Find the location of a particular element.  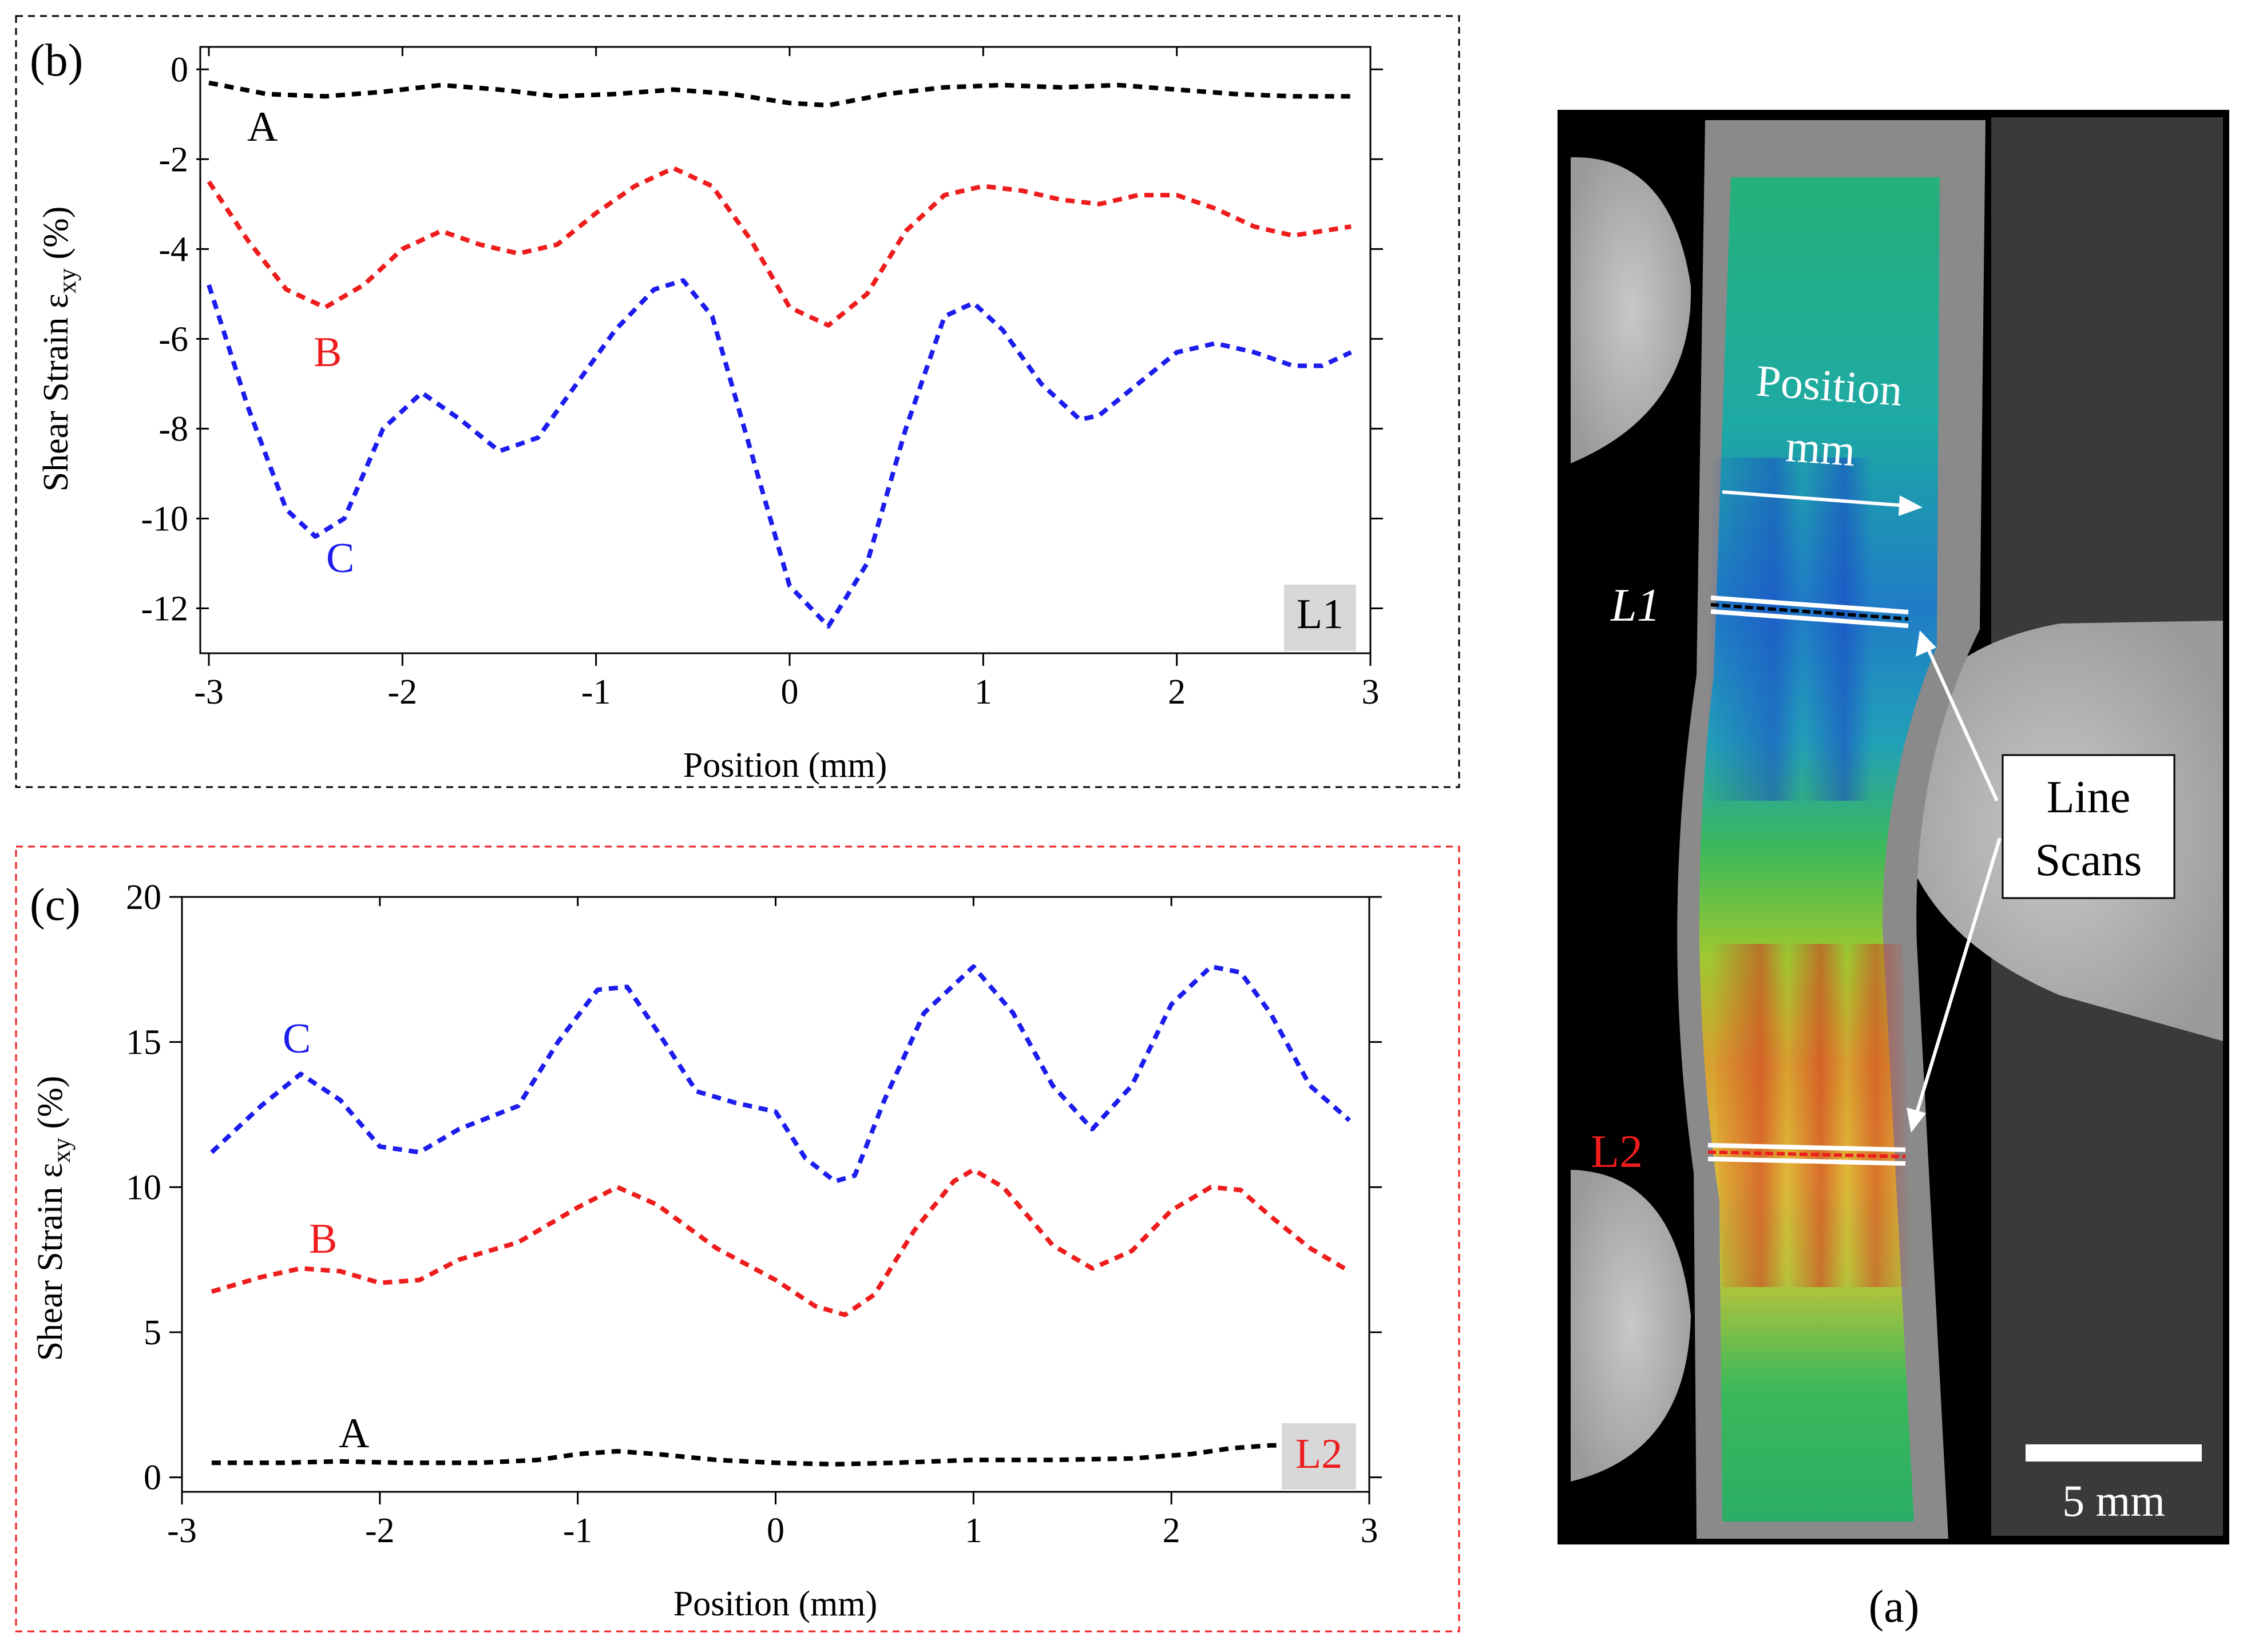

panel-b-y-tick-label: -10 is located at coordinates (164, 518).